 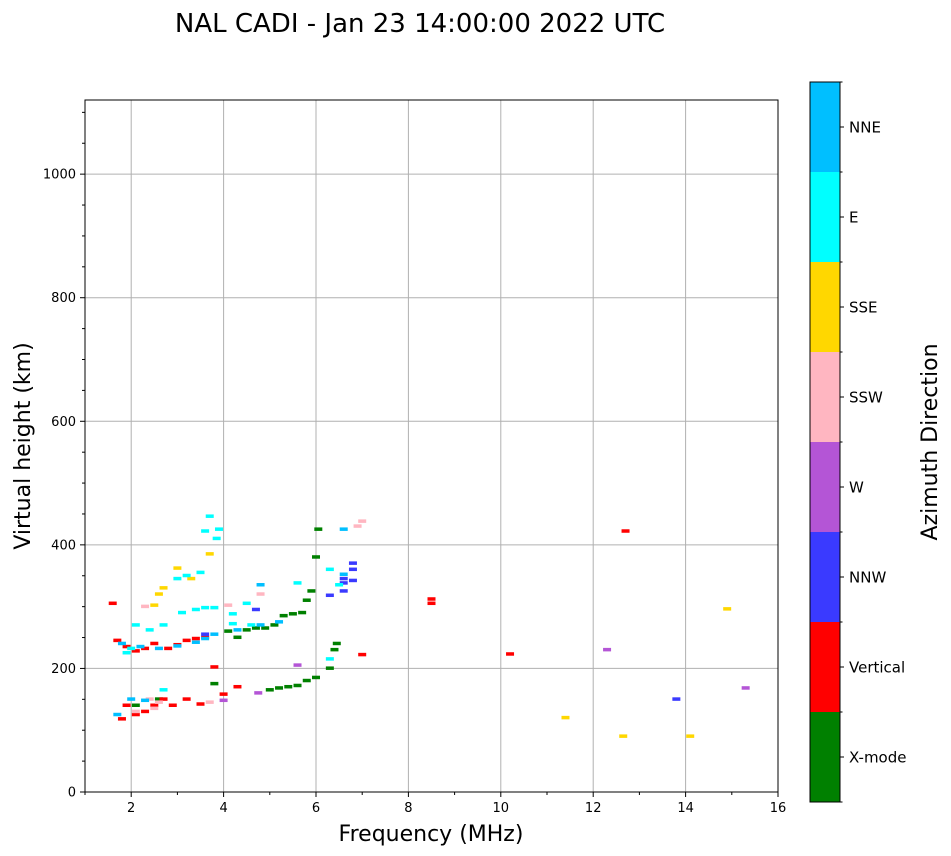 What do you see at coordinates (825, 577) in the screenshot?
I see `colorbar-segment-nnw` at bounding box center [825, 577].